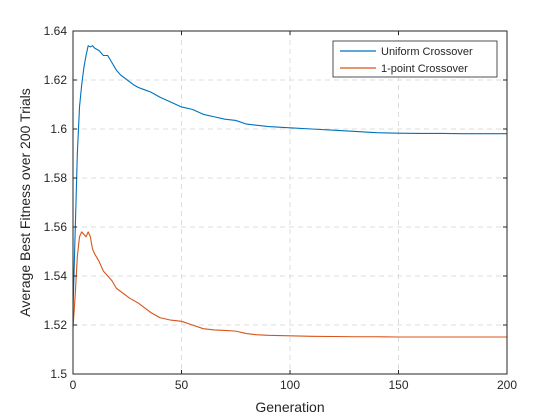 Image resolution: width=560 pixels, height=420 pixels. I want to click on y-tick-label: 1.52, so click(56, 325).